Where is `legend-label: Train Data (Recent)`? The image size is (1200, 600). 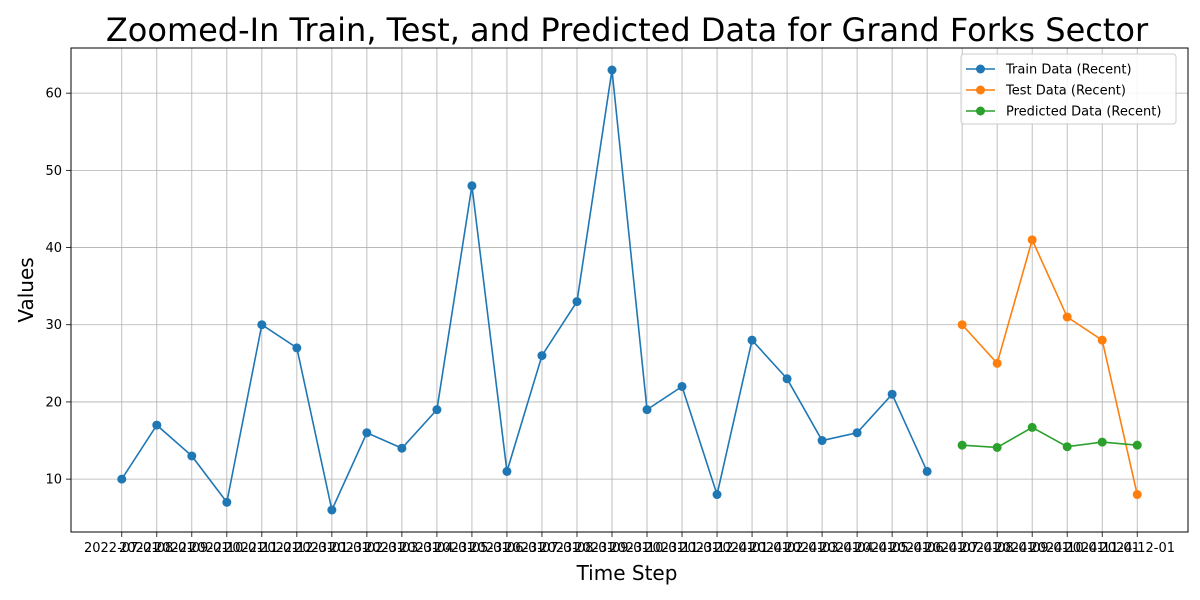 legend-label: Train Data (Recent) is located at coordinates (1068, 70).